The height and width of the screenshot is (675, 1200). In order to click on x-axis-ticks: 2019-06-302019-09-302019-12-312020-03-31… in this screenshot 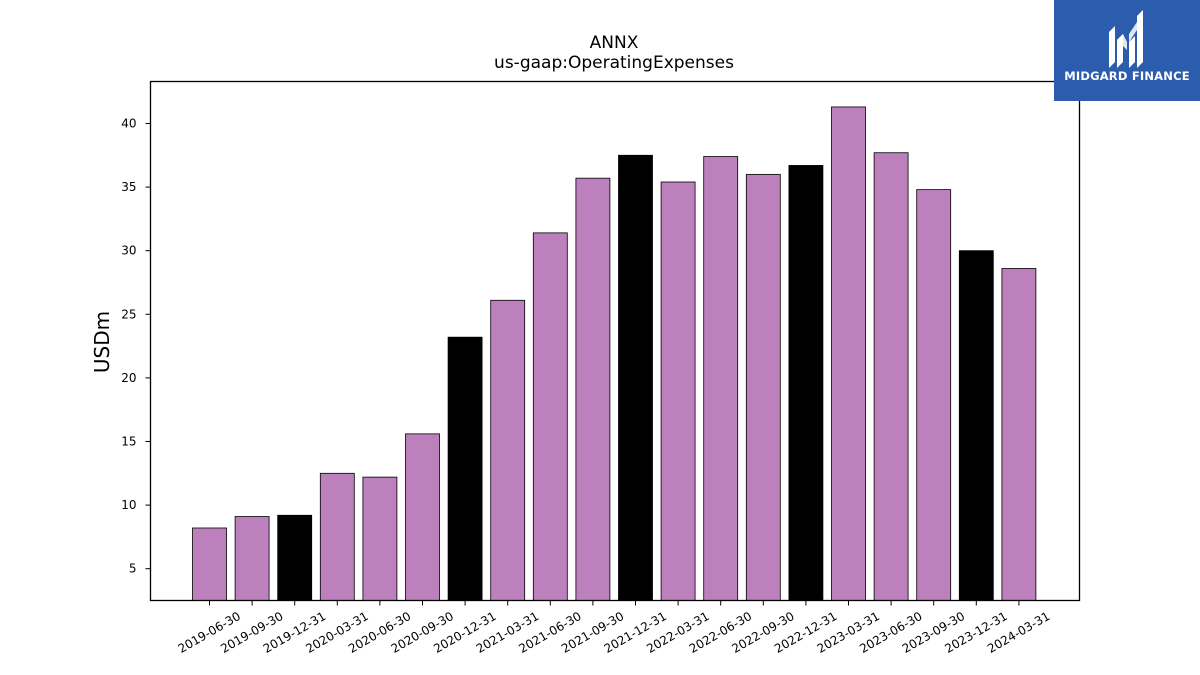, I will do `click(614, 628)`.